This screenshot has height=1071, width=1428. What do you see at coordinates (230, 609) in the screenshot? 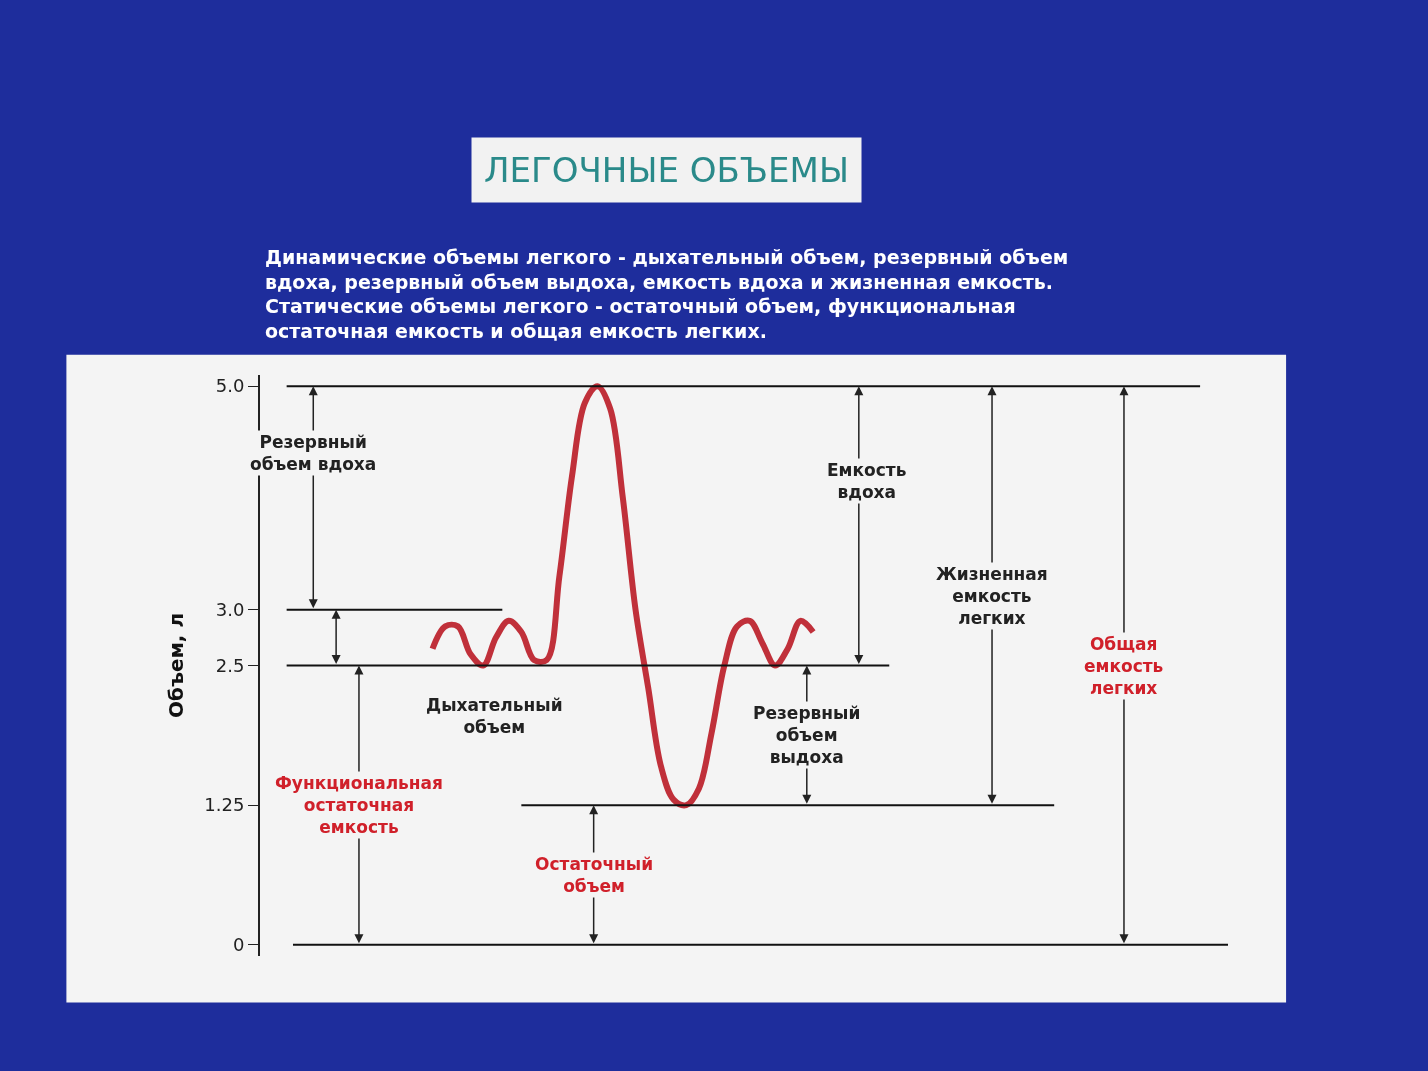
I see `y-tick-label: 3.0` at bounding box center [230, 609].